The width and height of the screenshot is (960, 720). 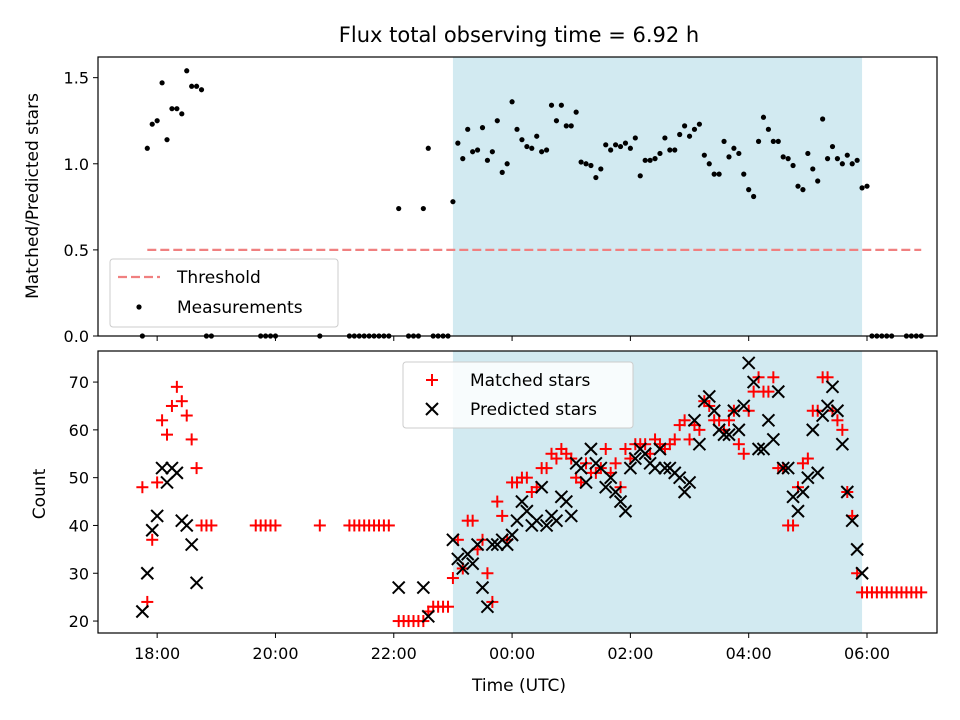 What do you see at coordinates (79, 382) in the screenshot?
I see `y-tick-label: 70` at bounding box center [79, 382].